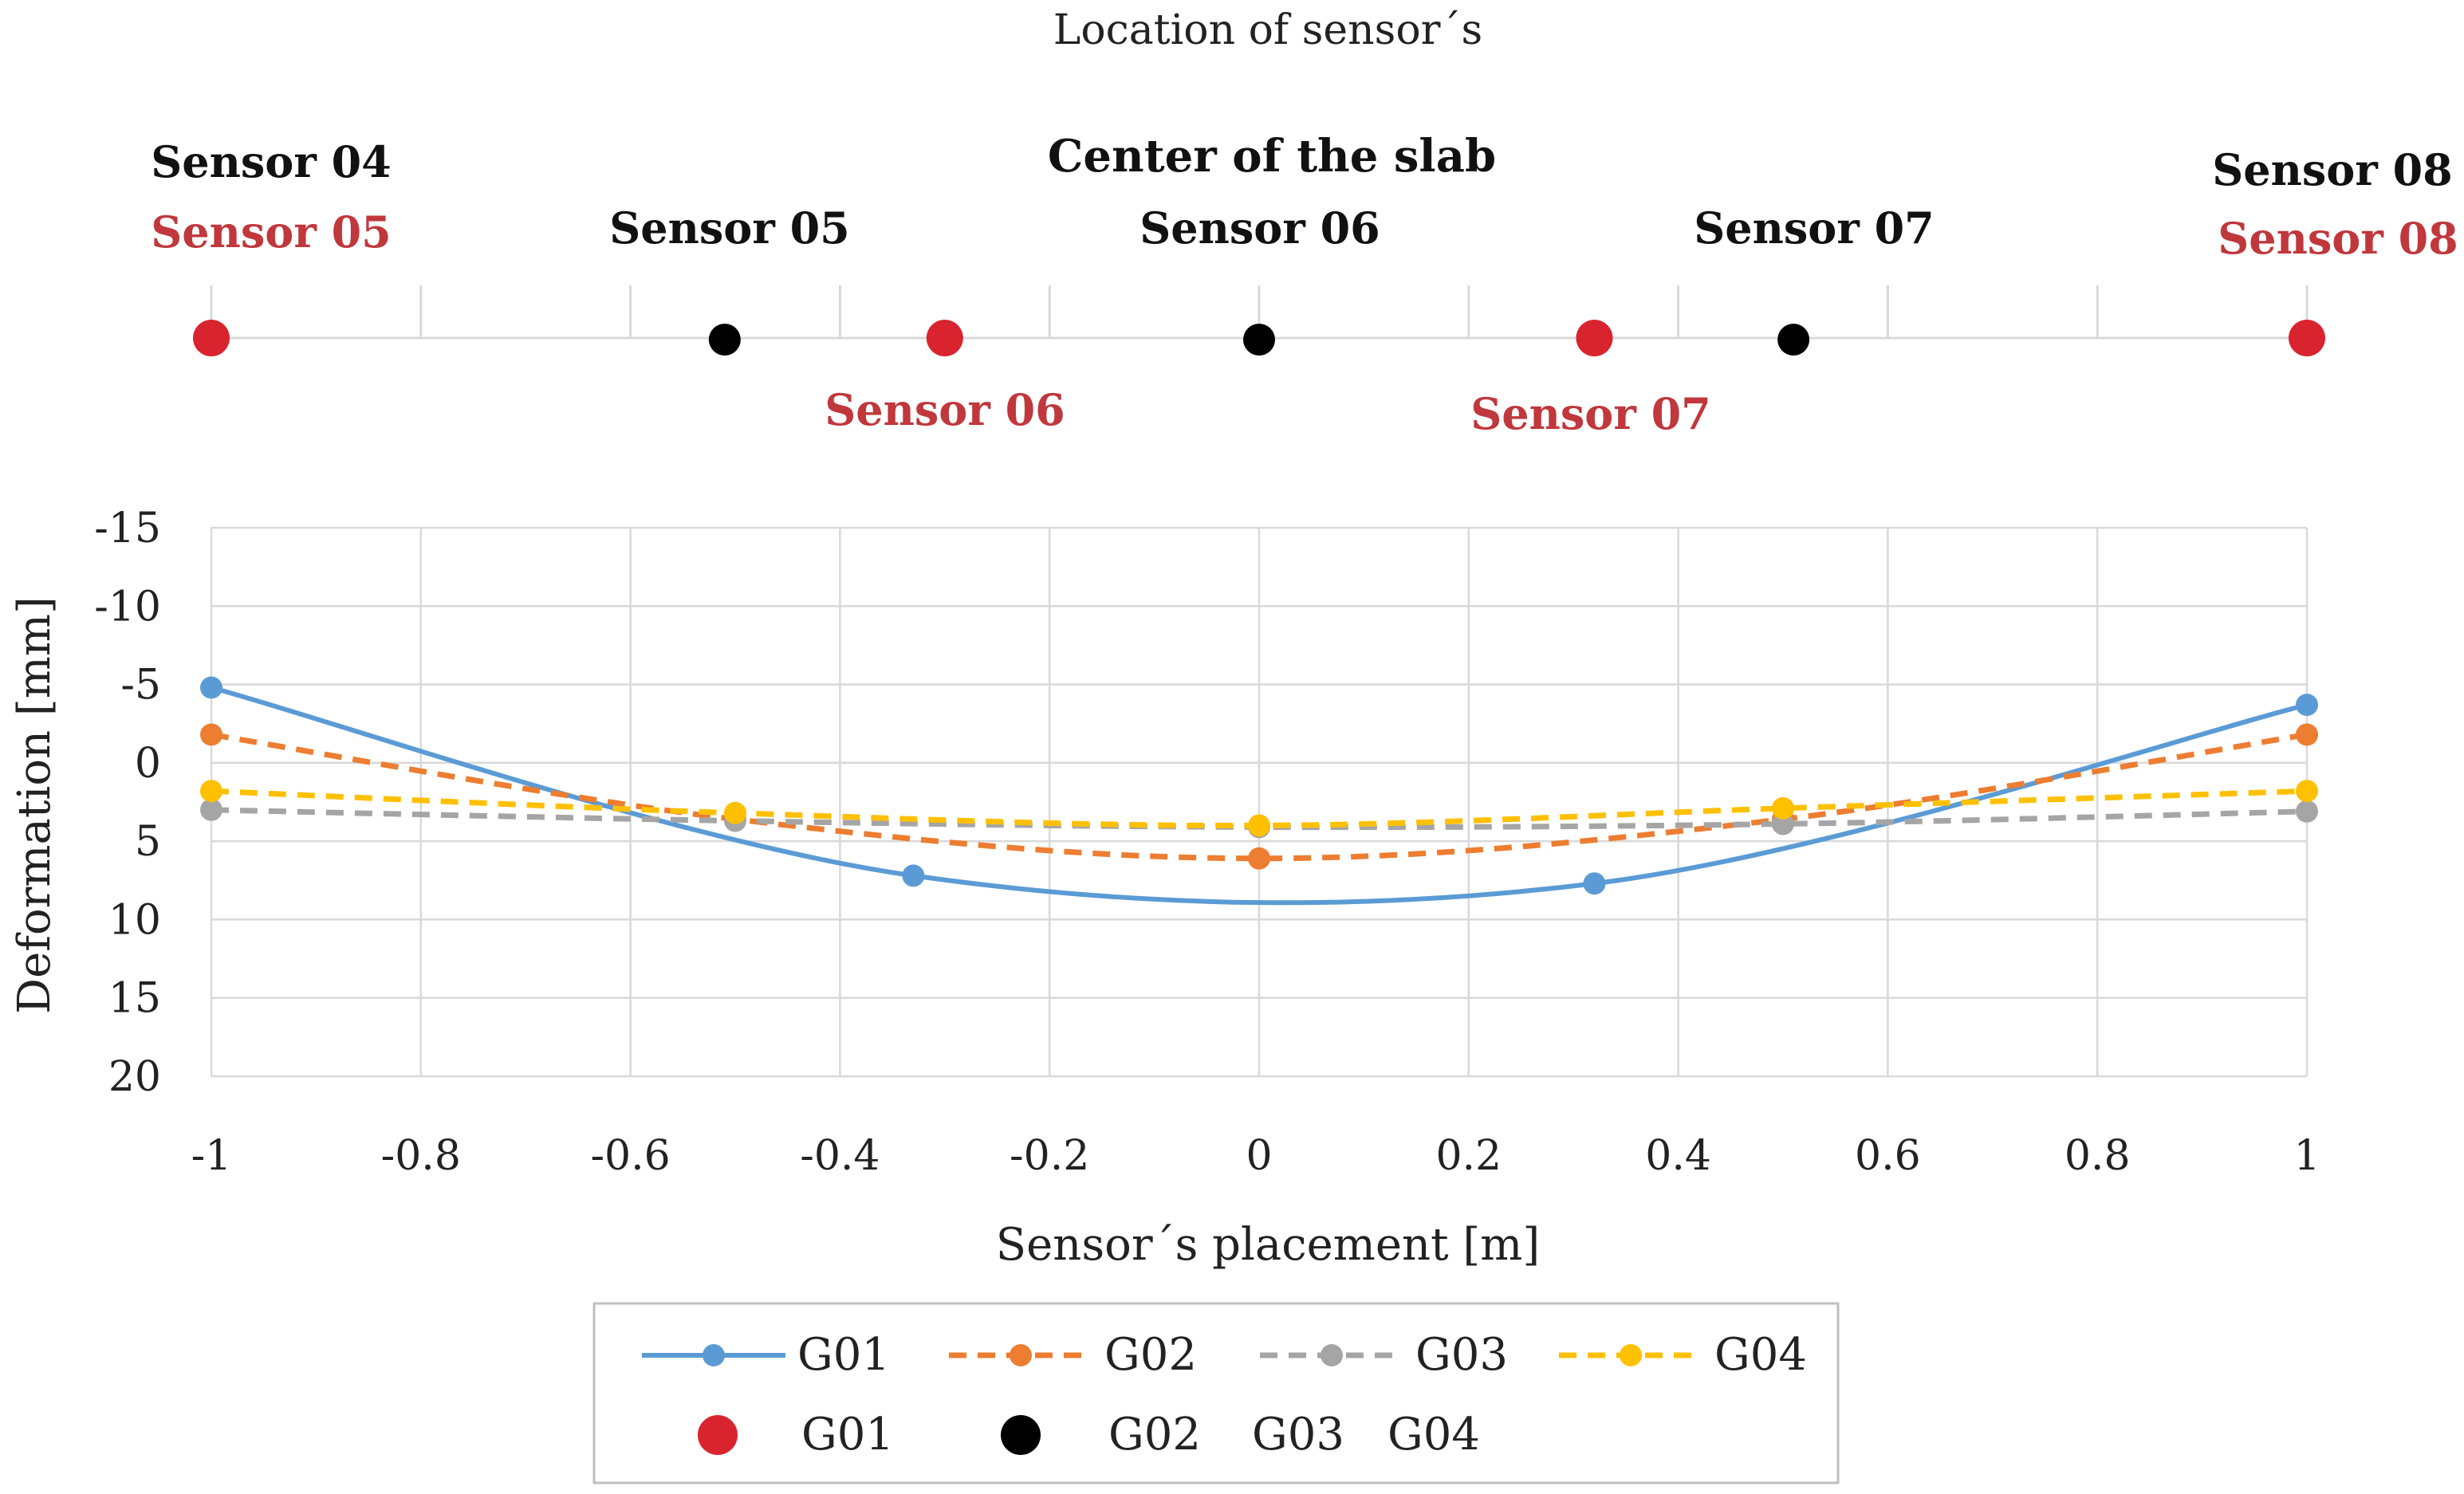  I want to click on legend-box, so click(1216, 1393).